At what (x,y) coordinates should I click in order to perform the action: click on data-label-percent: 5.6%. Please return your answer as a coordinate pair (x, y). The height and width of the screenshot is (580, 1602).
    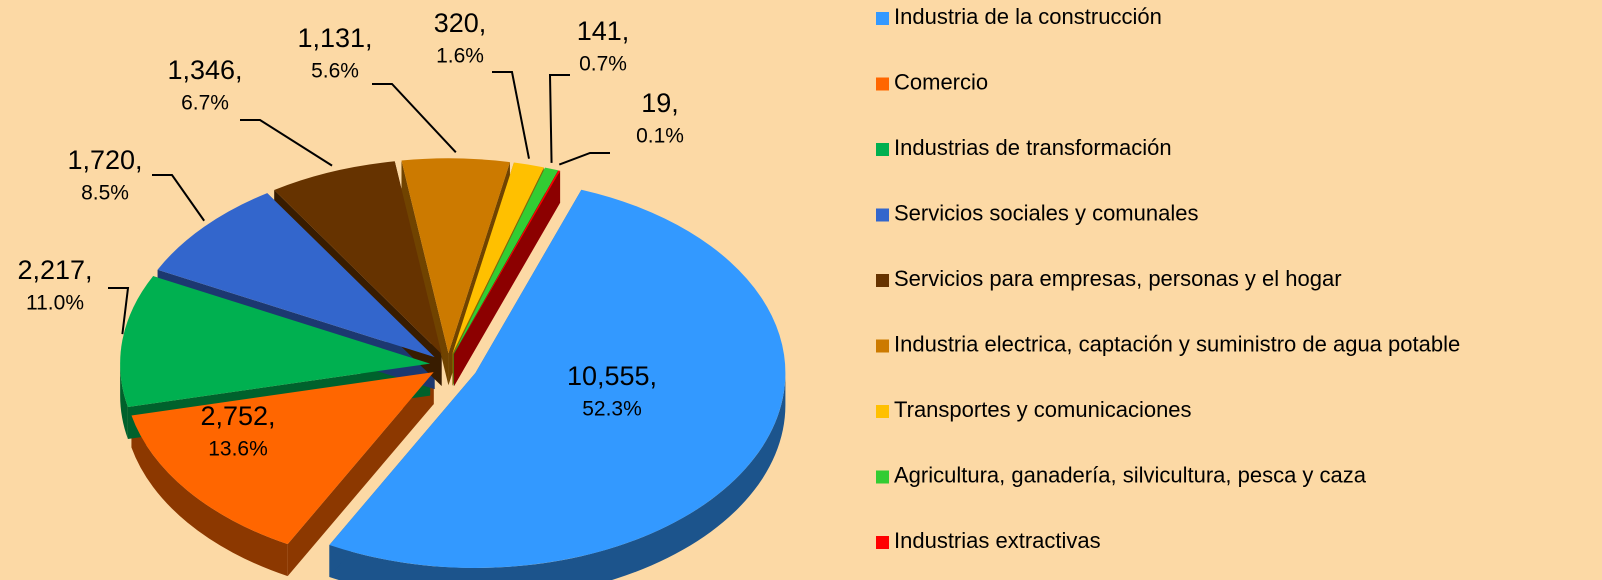
    Looking at the image, I should click on (335, 71).